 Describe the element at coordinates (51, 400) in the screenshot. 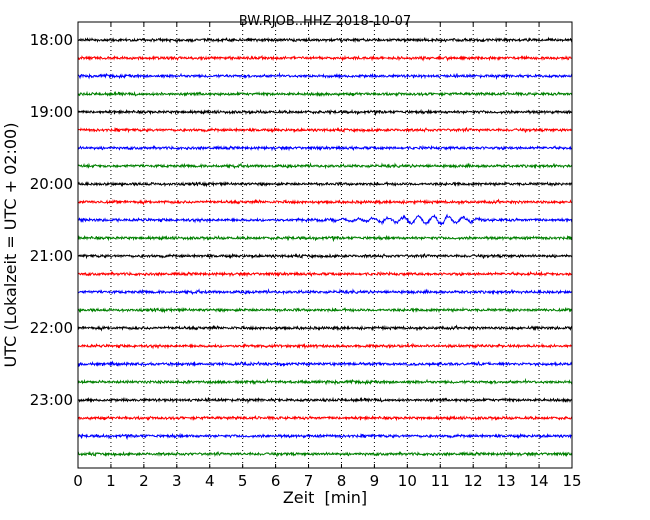

I see `y-tick-label: 23:00` at that location.